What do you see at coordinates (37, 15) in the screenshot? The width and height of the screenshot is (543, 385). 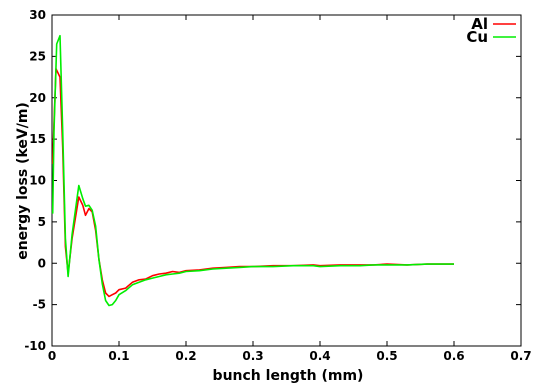 I see `y-tick-label: 30` at bounding box center [37, 15].